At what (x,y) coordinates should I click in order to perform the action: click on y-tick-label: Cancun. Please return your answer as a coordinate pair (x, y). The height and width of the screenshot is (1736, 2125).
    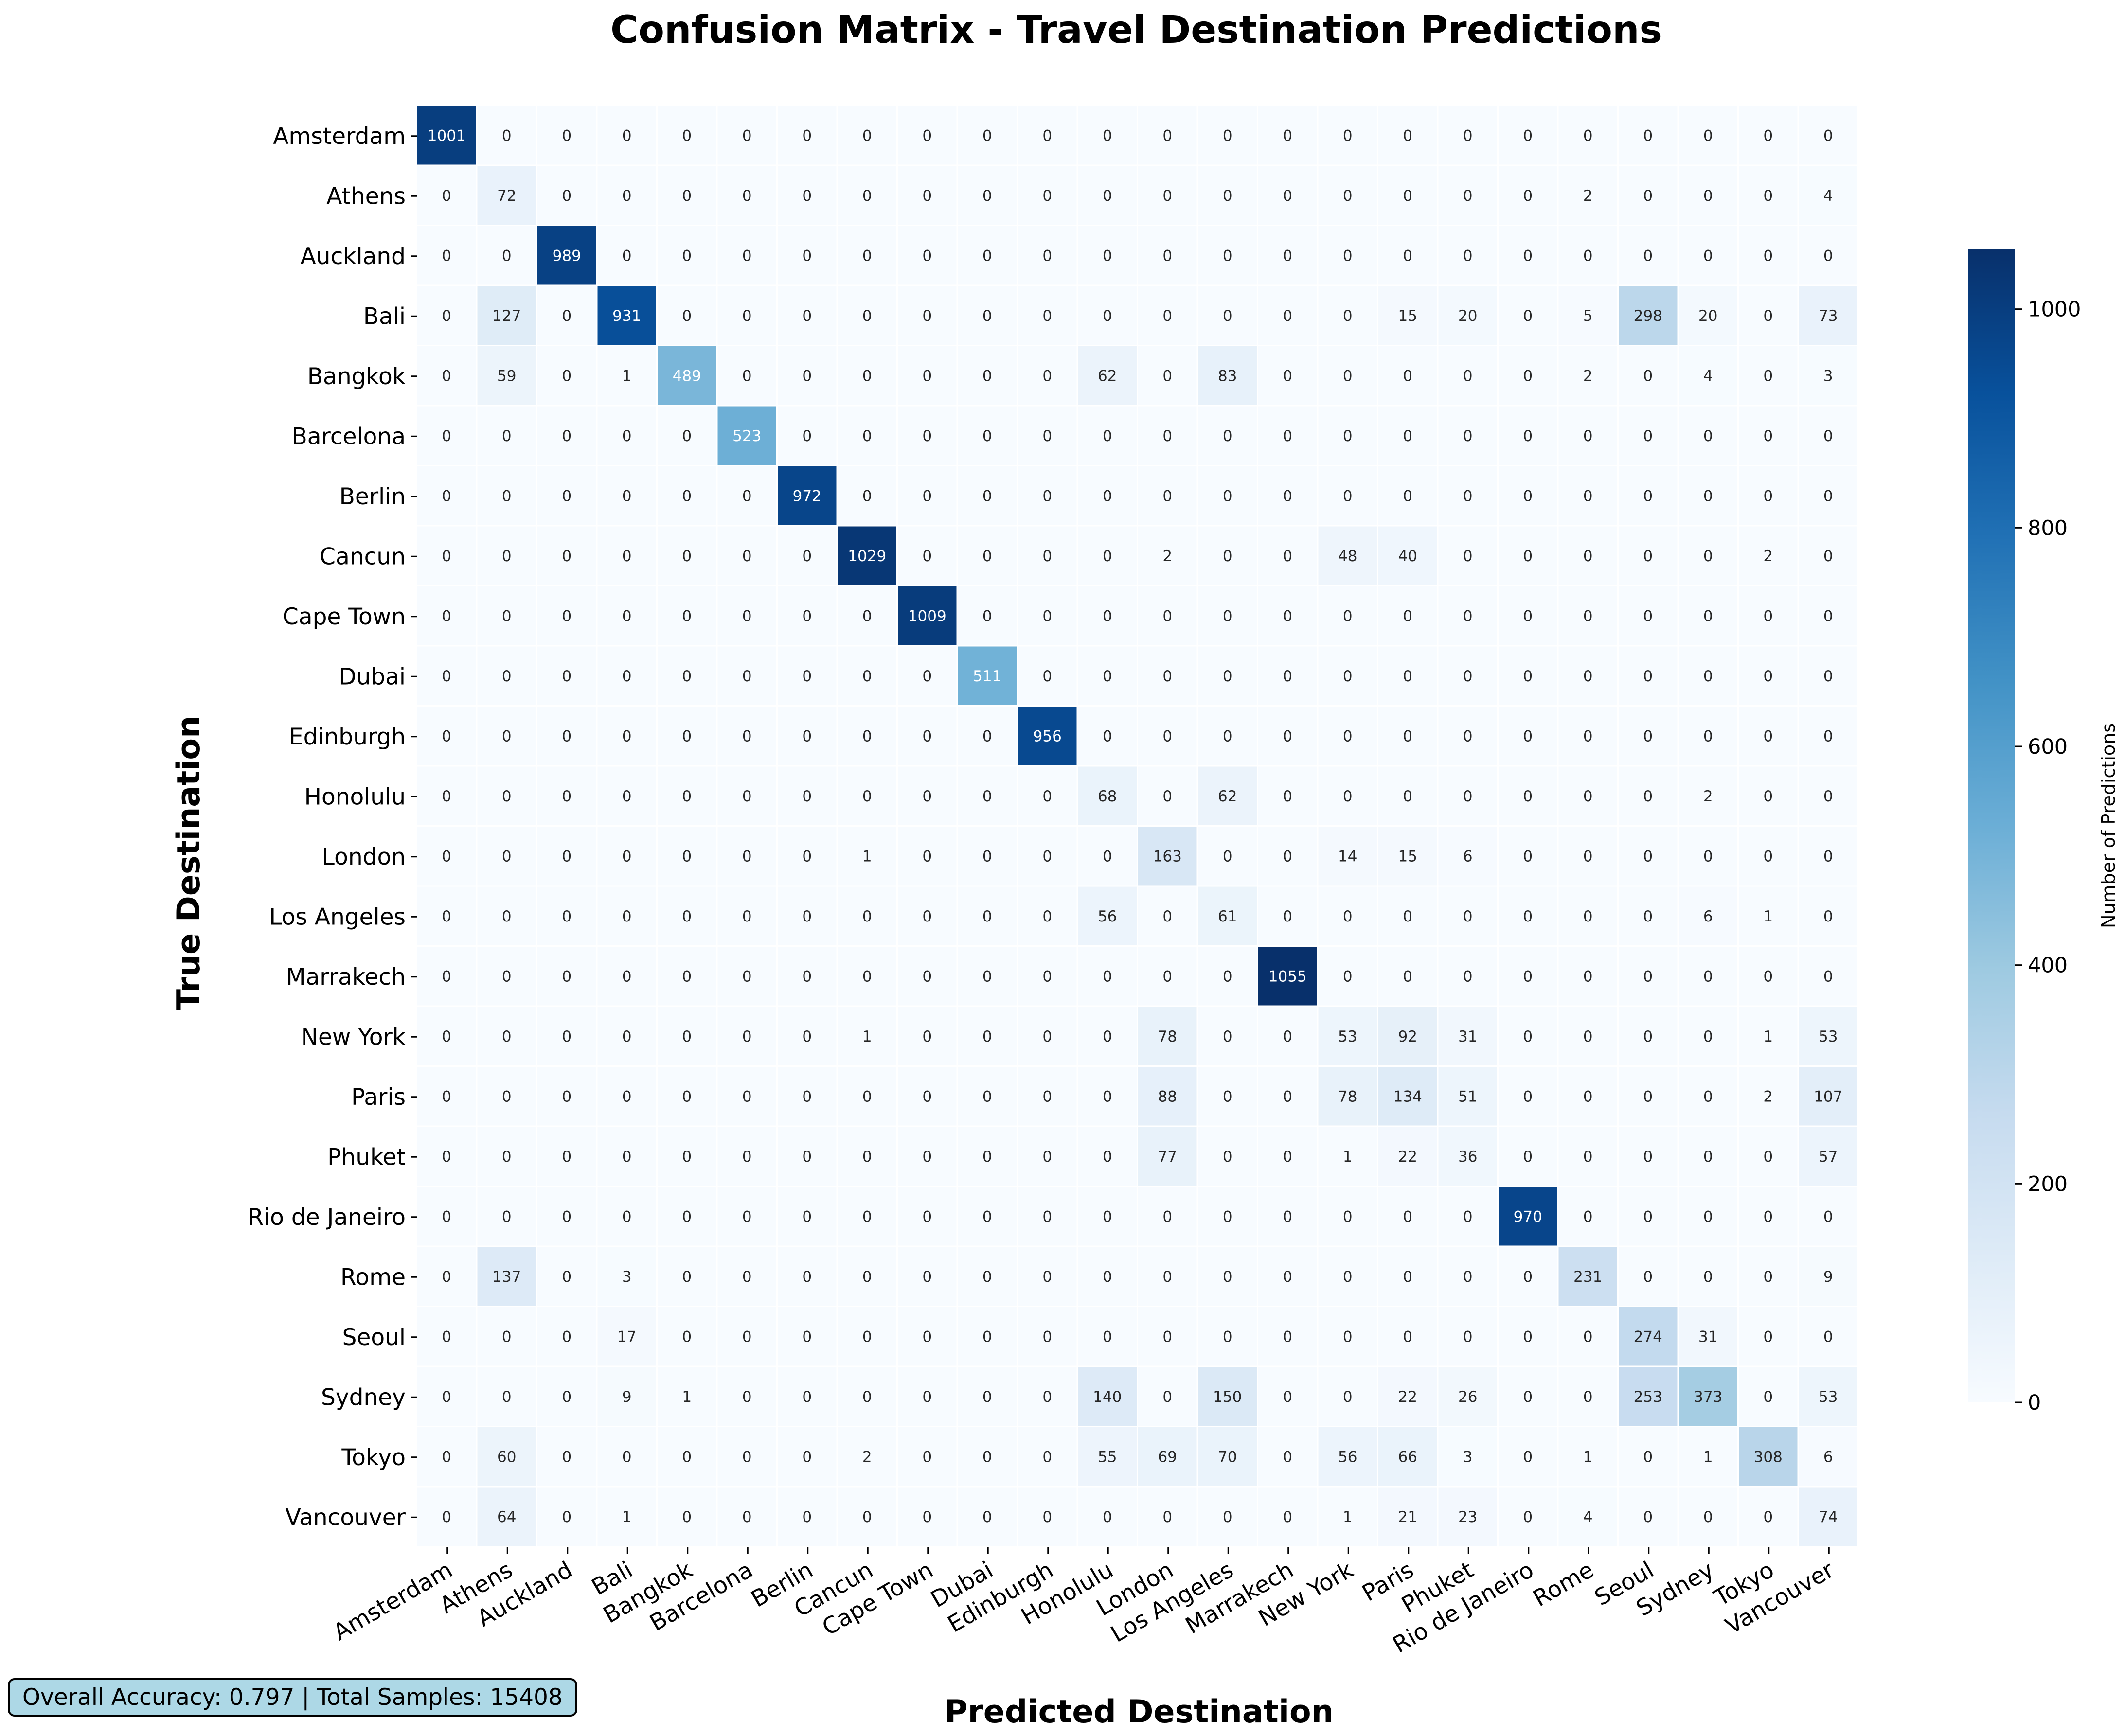
    Looking at the image, I should click on (363, 557).